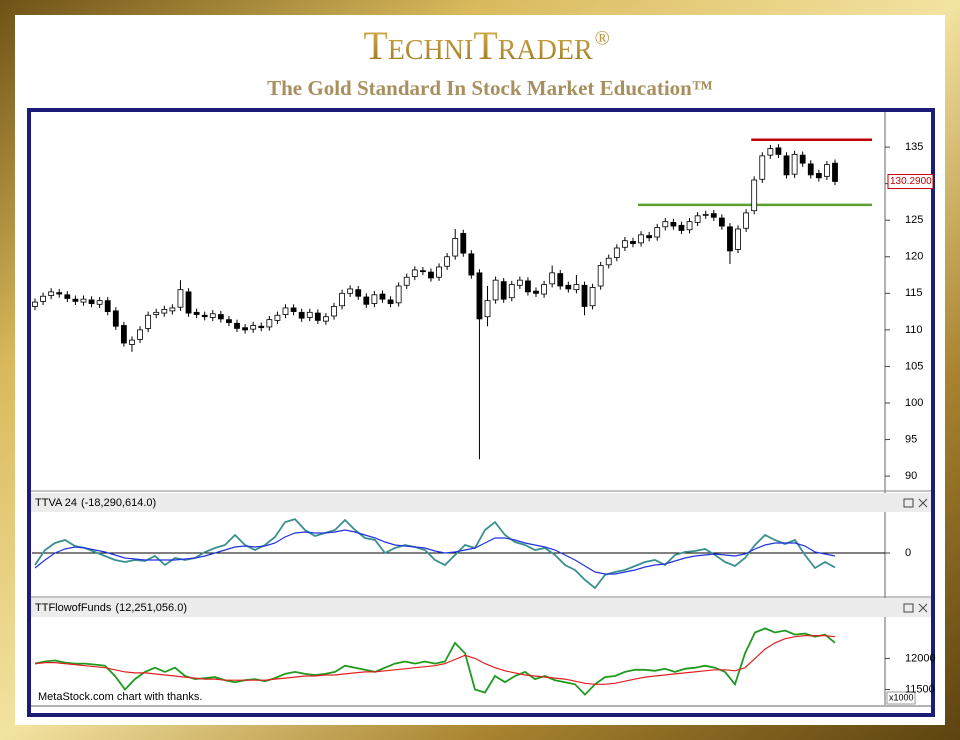 This screenshot has height=740, width=960. What do you see at coordinates (435, 554) in the screenshot?
I see `series-line` at bounding box center [435, 554].